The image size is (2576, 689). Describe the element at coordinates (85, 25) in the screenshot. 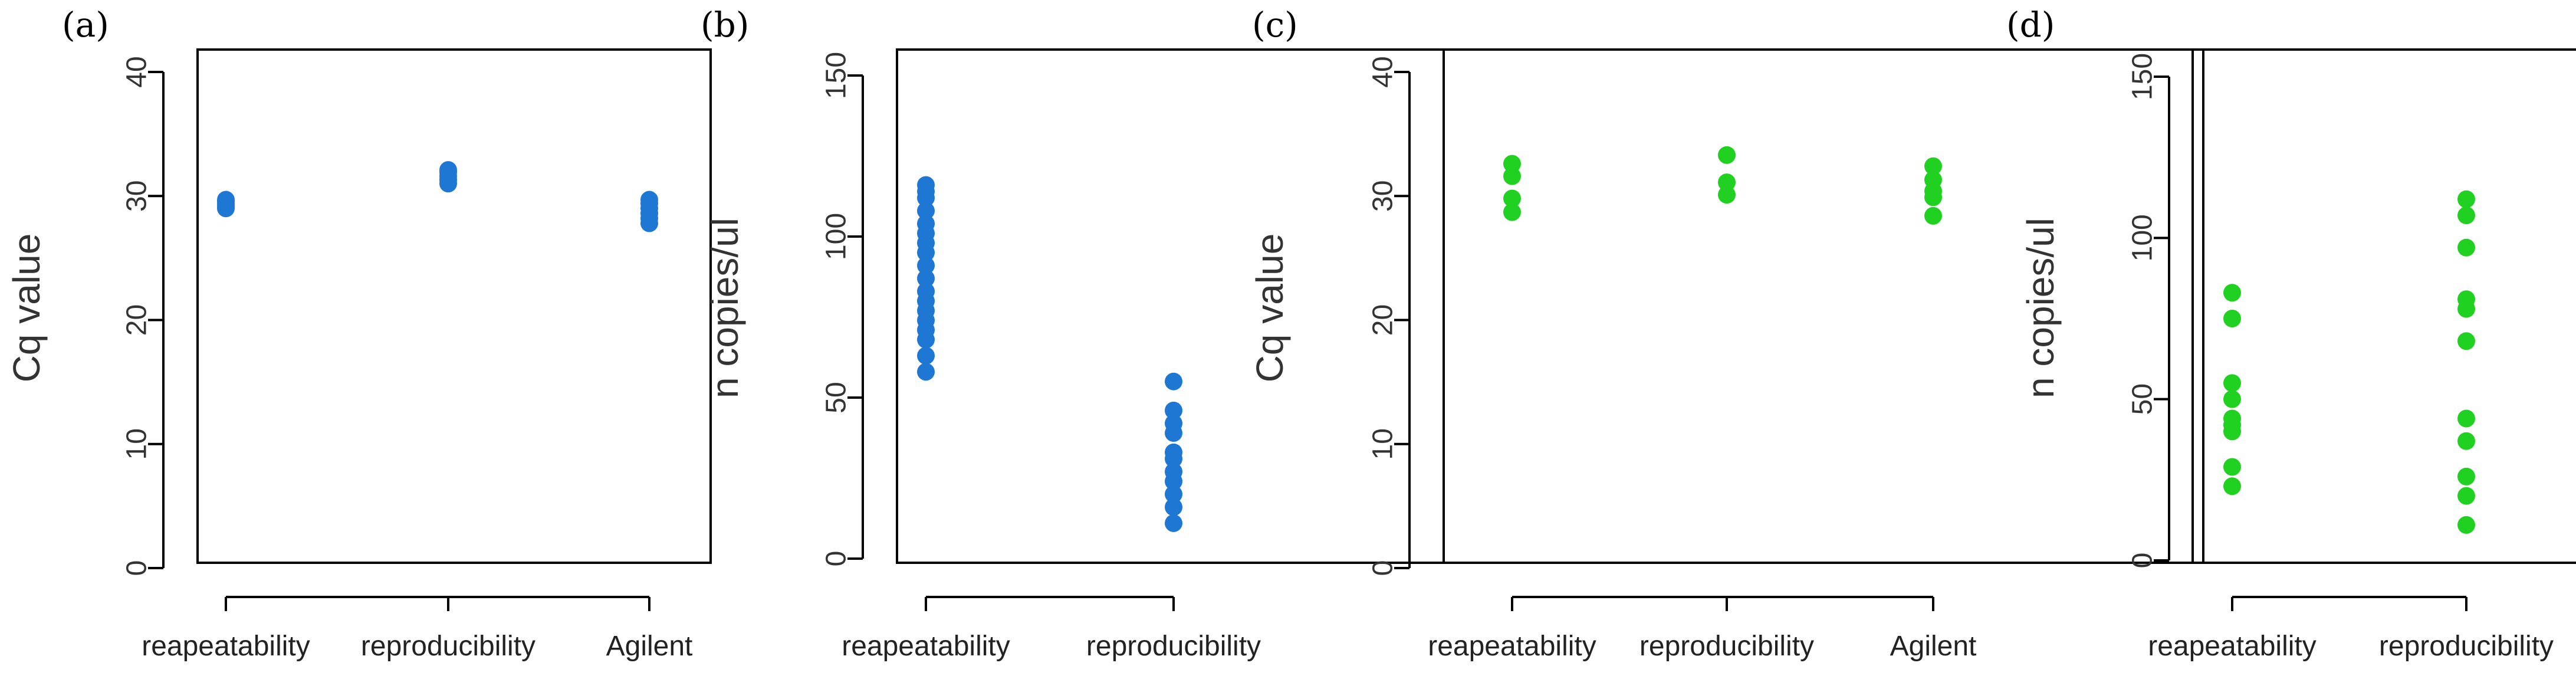

I see `panel-label: (a)` at that location.